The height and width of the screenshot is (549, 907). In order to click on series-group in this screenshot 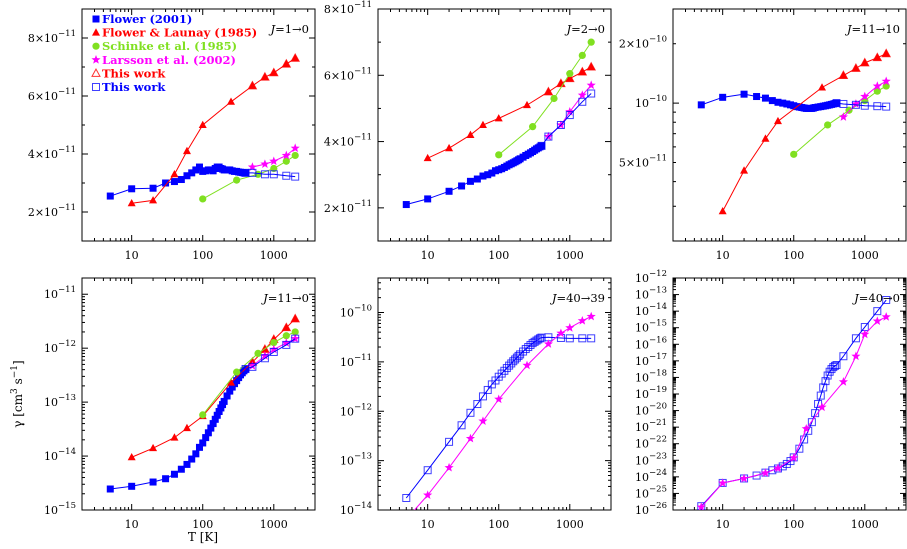, I will do `click(794, 131)`.